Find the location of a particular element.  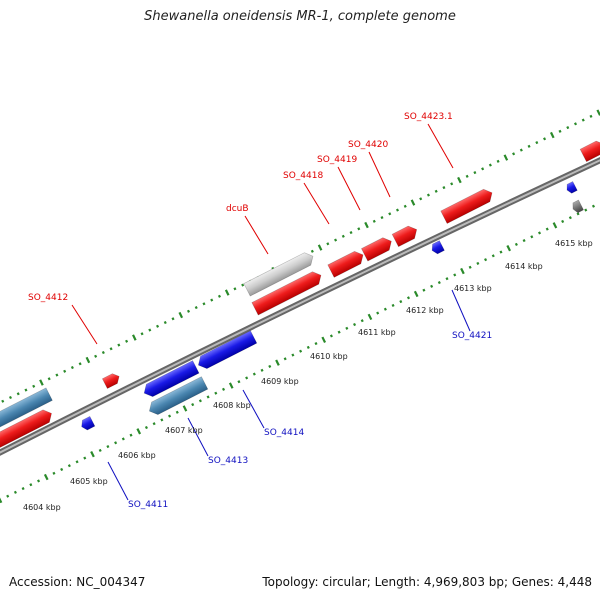

forward-gene-label: SO_4420 is located at coordinates (368, 145).